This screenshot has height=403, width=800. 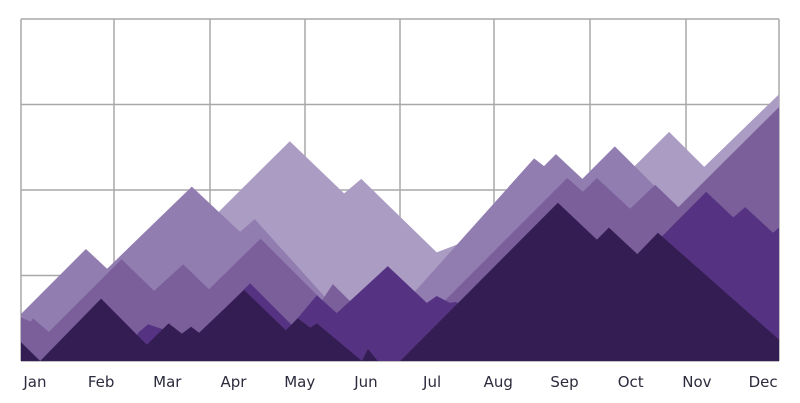 What do you see at coordinates (498, 382) in the screenshot?
I see `x-tick-label-aug: Aug` at bounding box center [498, 382].